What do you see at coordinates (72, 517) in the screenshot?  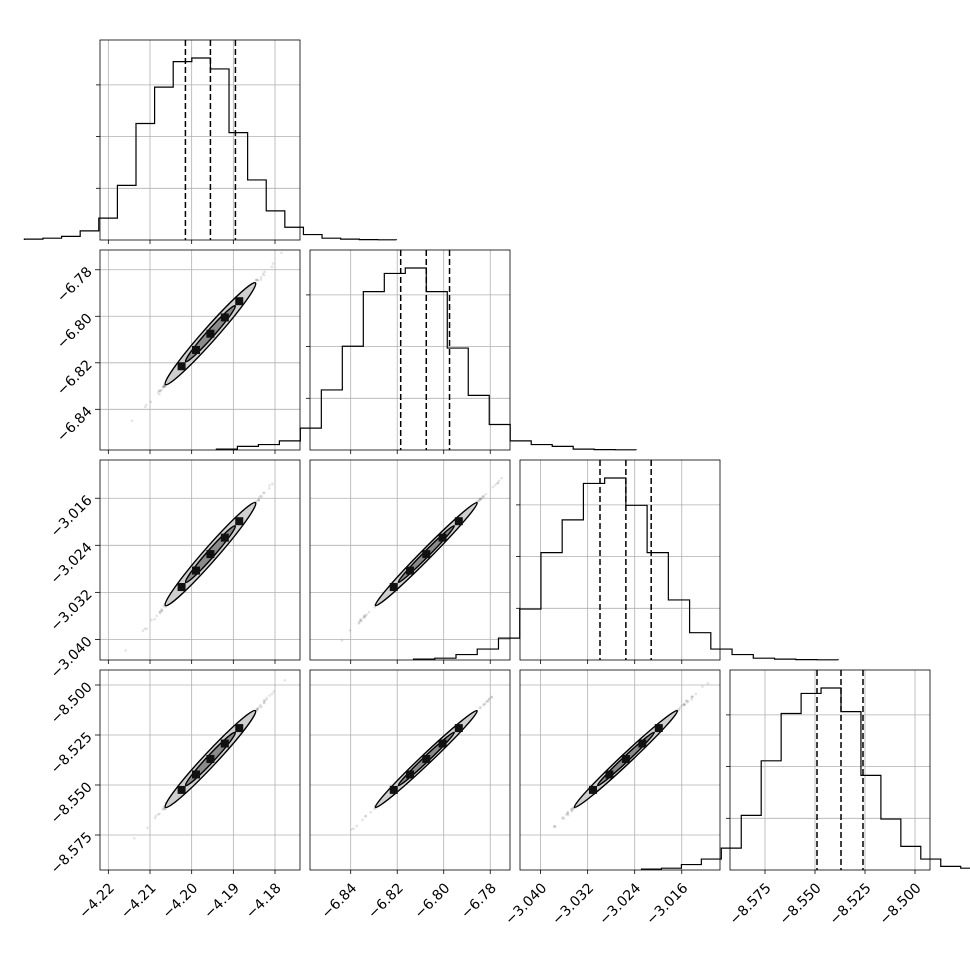 I see `tick-label-y: −3.016` at bounding box center [72, 517].